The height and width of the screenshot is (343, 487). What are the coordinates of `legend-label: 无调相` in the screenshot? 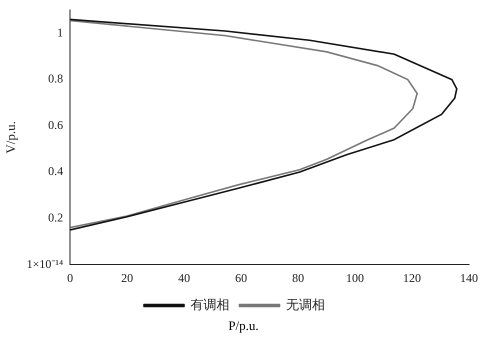 It's located at (305, 304).